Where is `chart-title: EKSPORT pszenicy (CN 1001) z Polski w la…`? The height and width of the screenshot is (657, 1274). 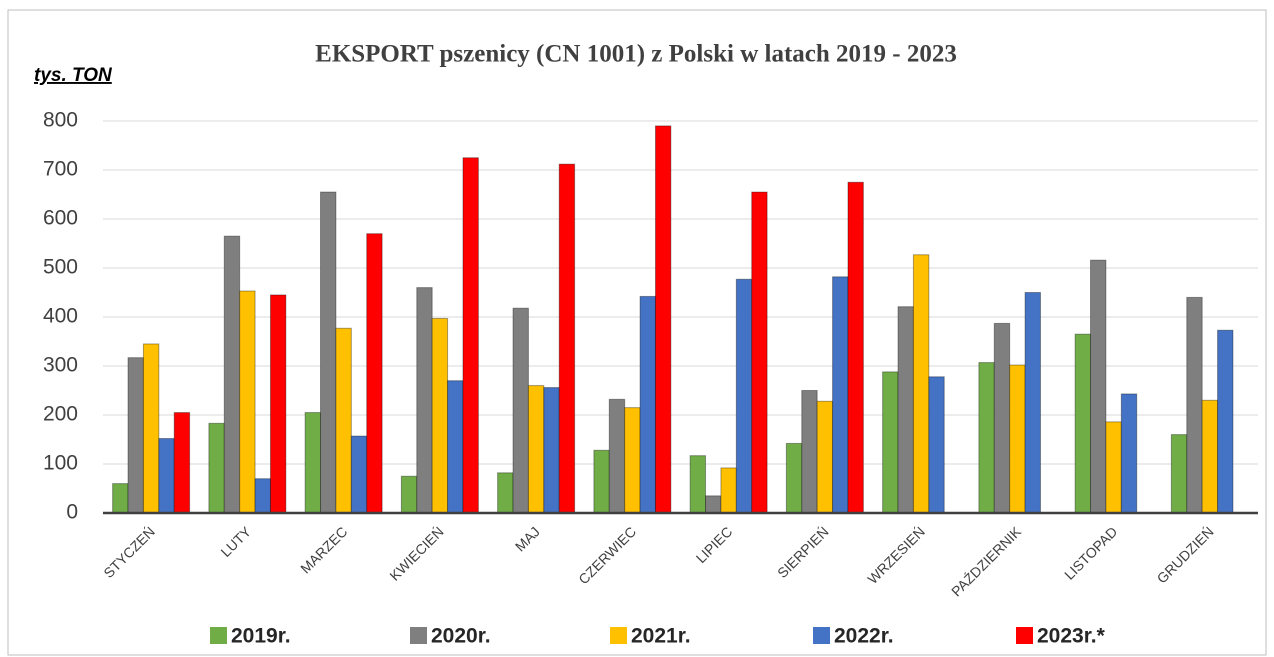 chart-title: EKSPORT pszenicy (CN 1001) z Polski w la… is located at coordinates (636, 54).